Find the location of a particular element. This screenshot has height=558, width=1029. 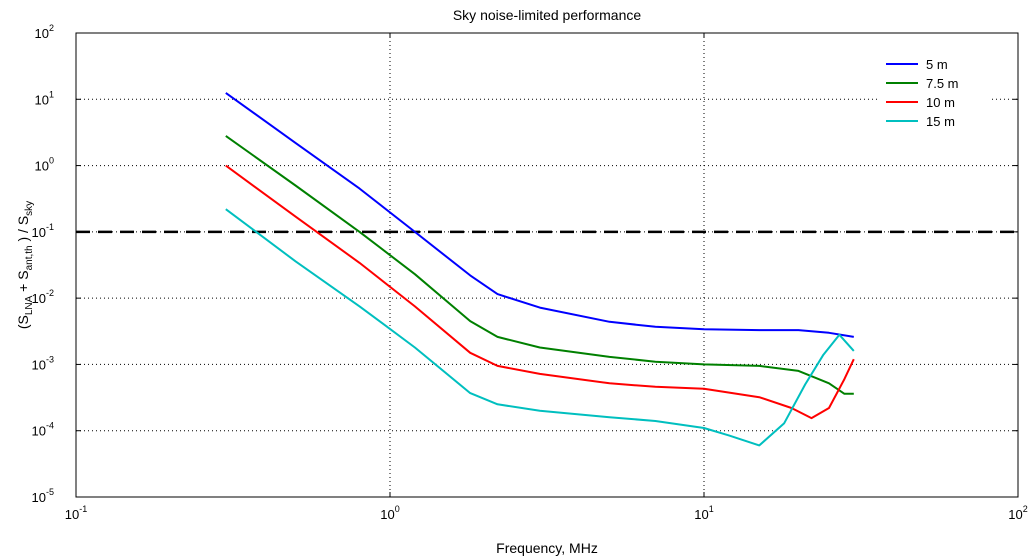

x-tick-exp: 0 is located at coordinates (397, 509).